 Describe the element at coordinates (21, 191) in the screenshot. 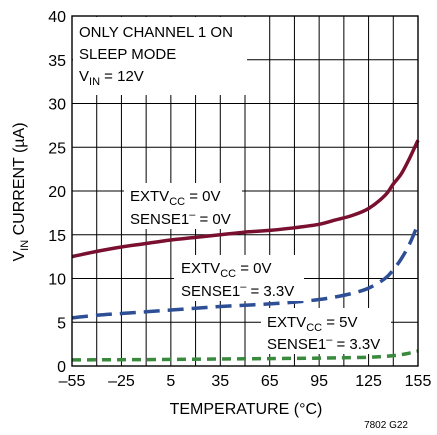

I see `y-axis-label: VIN CURRENT (µA)` at that location.